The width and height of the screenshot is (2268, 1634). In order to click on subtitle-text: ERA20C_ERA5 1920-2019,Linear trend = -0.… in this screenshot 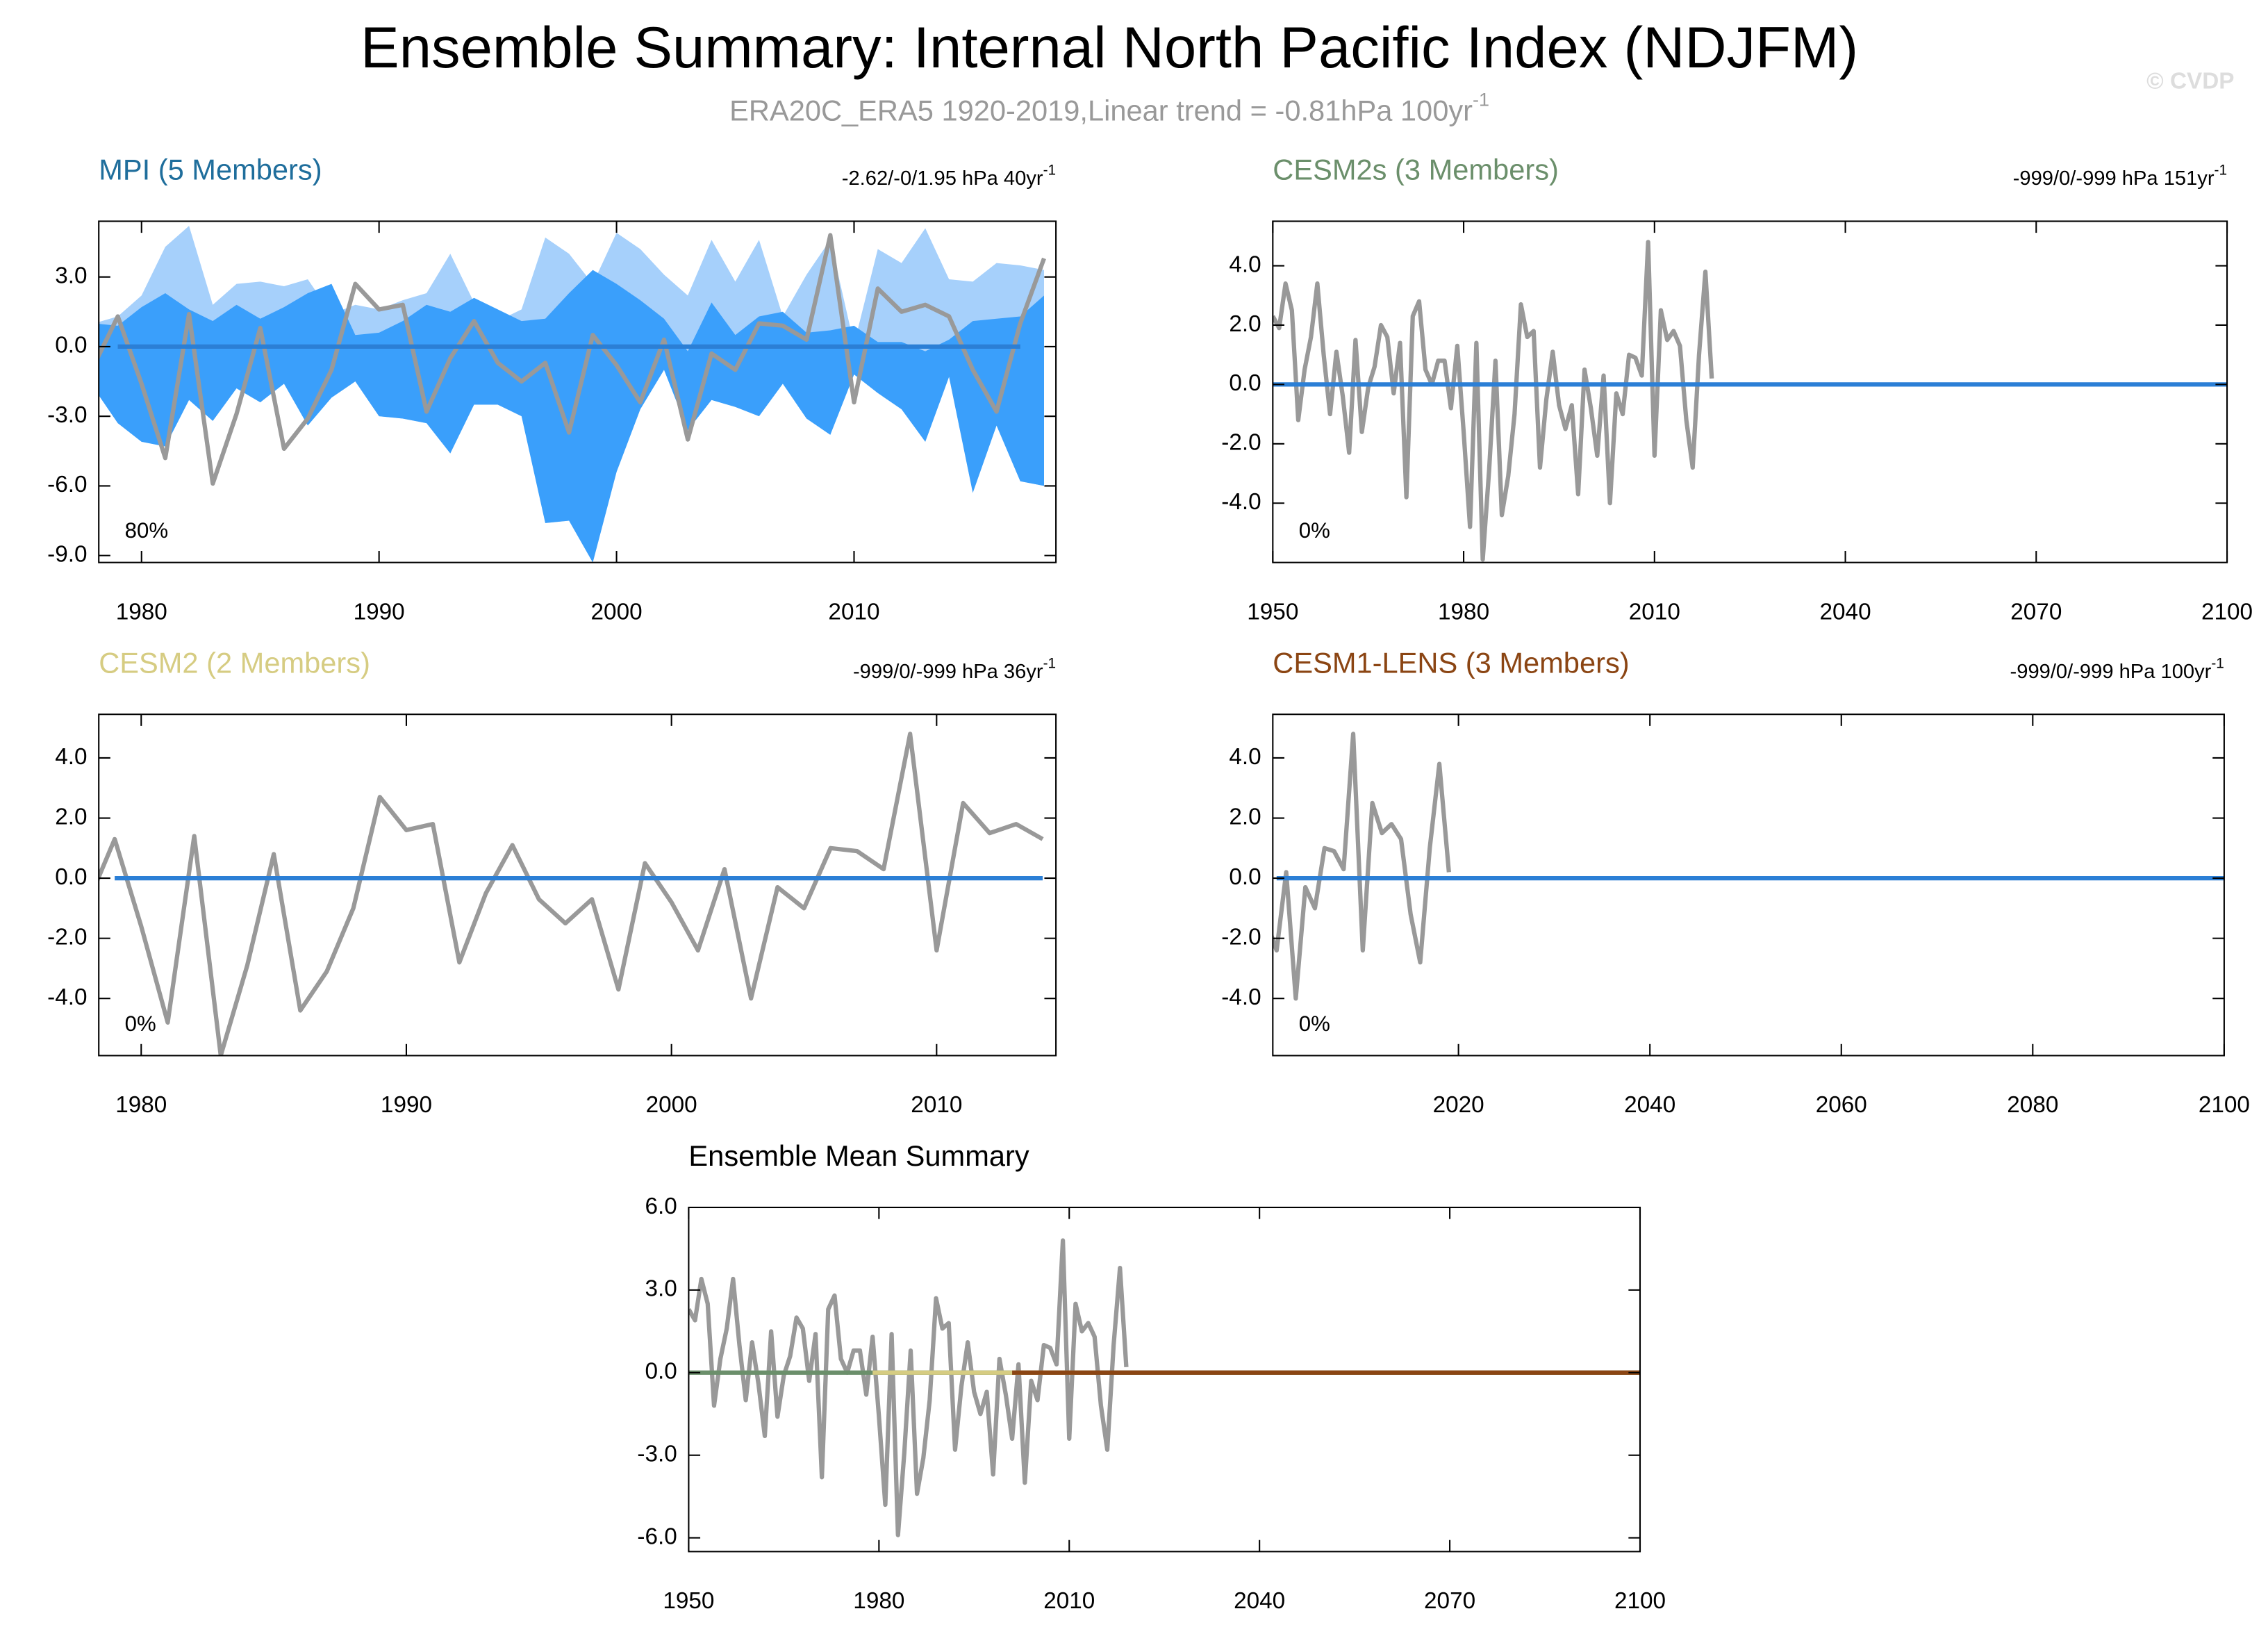, I will do `click(1101, 110)`.